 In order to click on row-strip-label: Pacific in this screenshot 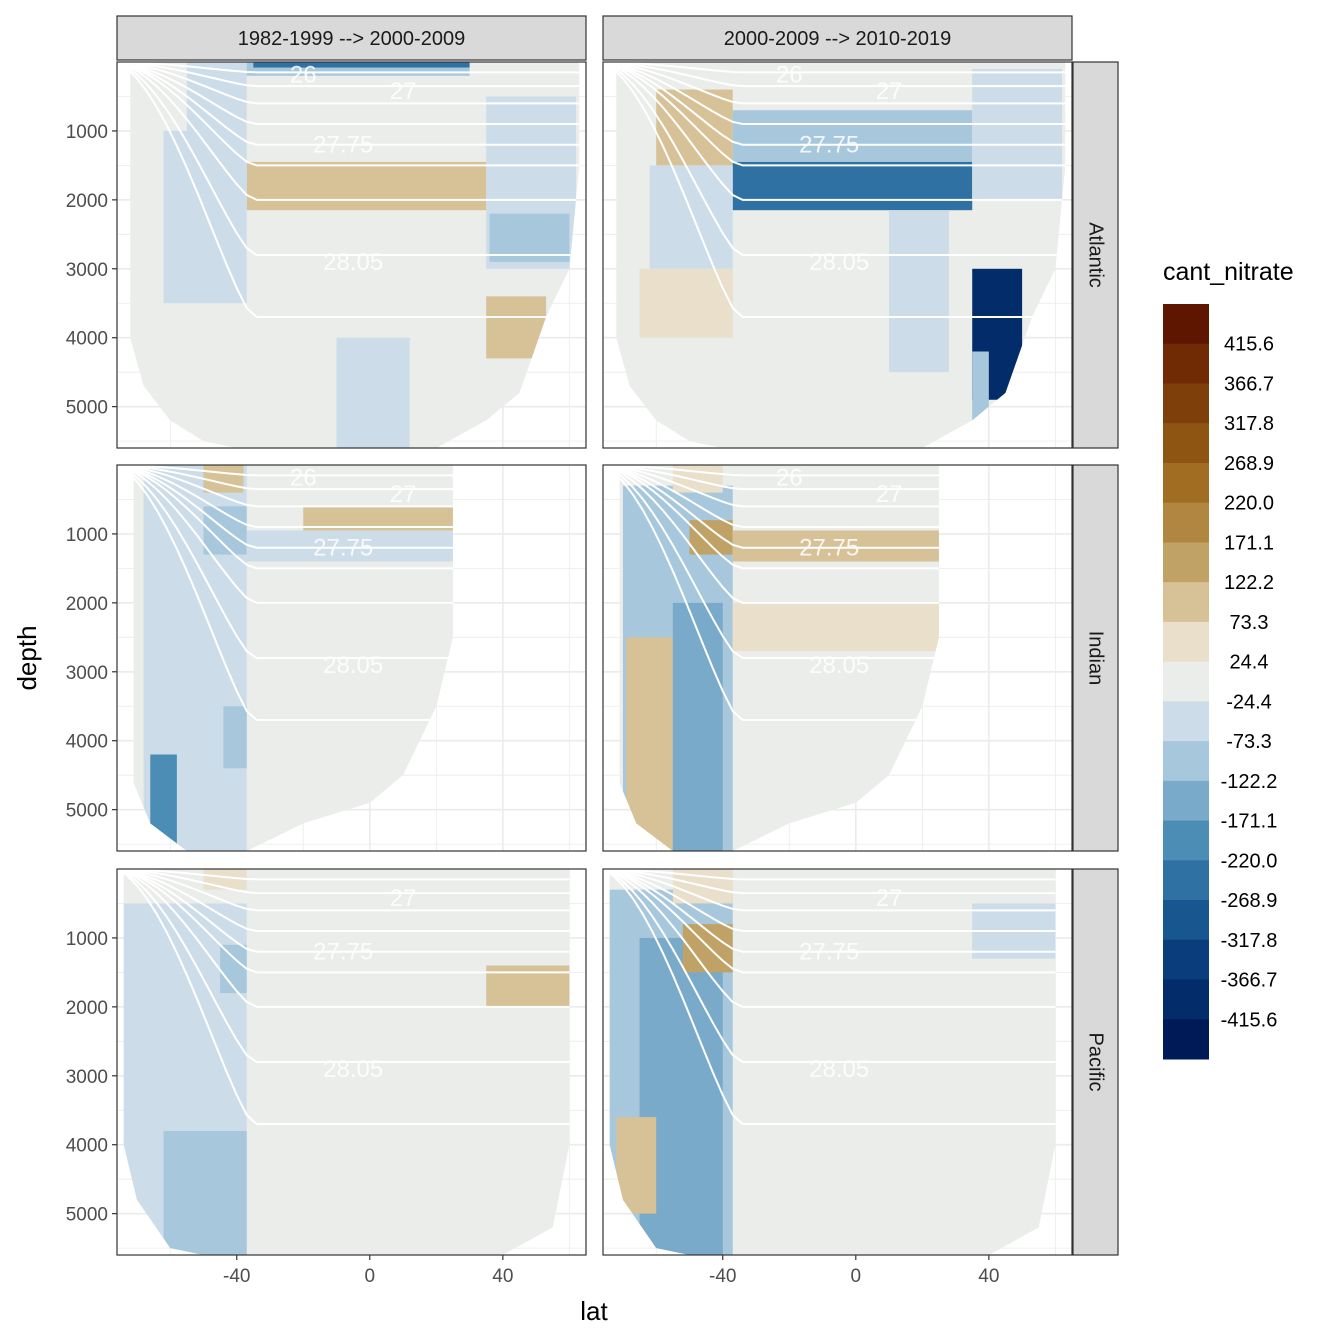, I will do `click(1096, 1062)`.